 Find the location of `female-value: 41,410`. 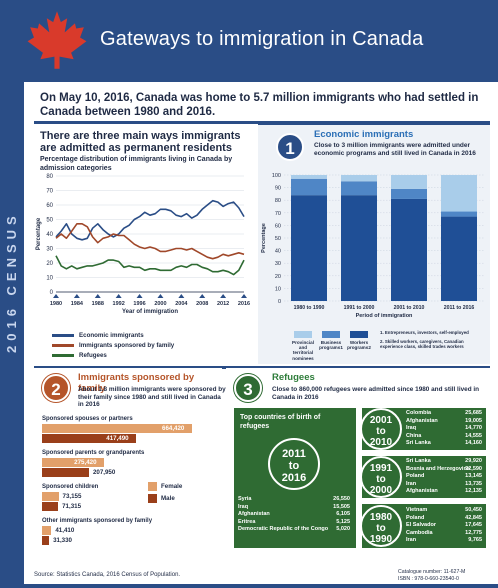

female-value: 41,410 is located at coordinates (65, 530).